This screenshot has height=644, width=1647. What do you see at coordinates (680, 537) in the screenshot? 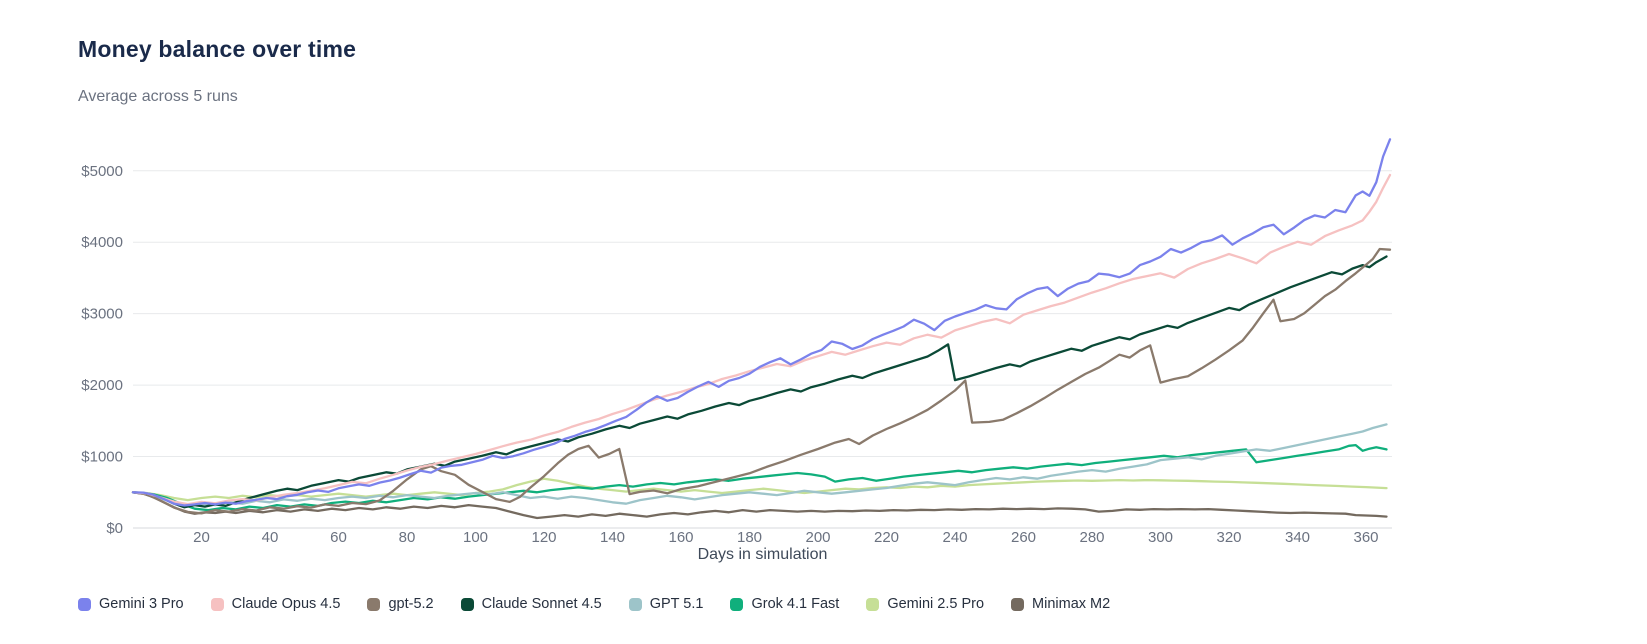
I see `x-tick-label-160: 160` at bounding box center [680, 537].